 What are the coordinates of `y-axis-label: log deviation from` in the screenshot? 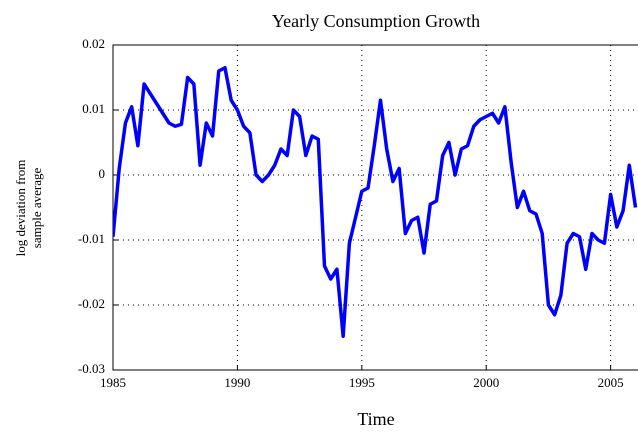 It's located at (20, 208).